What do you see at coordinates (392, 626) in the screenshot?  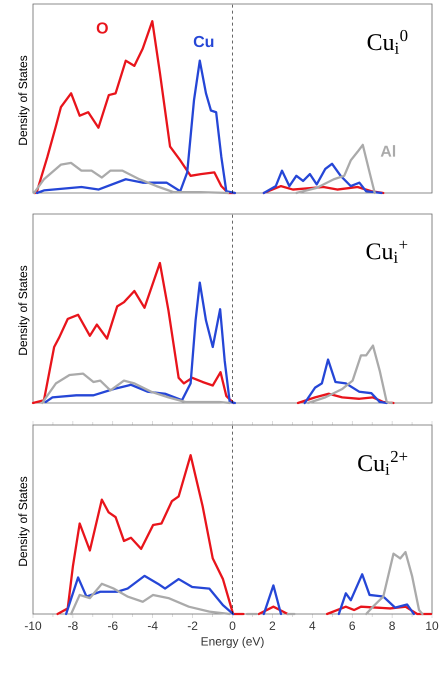 I see `x-tick-label: 8` at bounding box center [392, 626].